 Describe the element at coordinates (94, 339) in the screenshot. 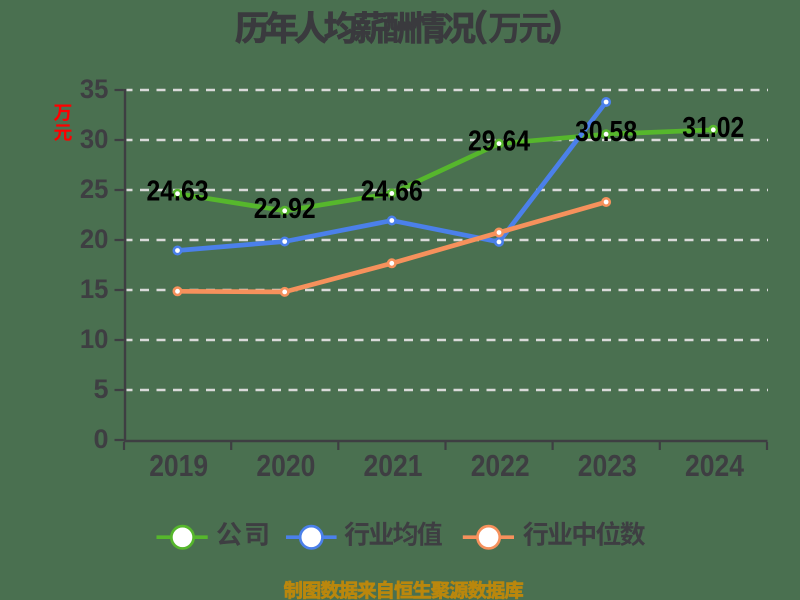

I see `svg-text: 10` at that location.